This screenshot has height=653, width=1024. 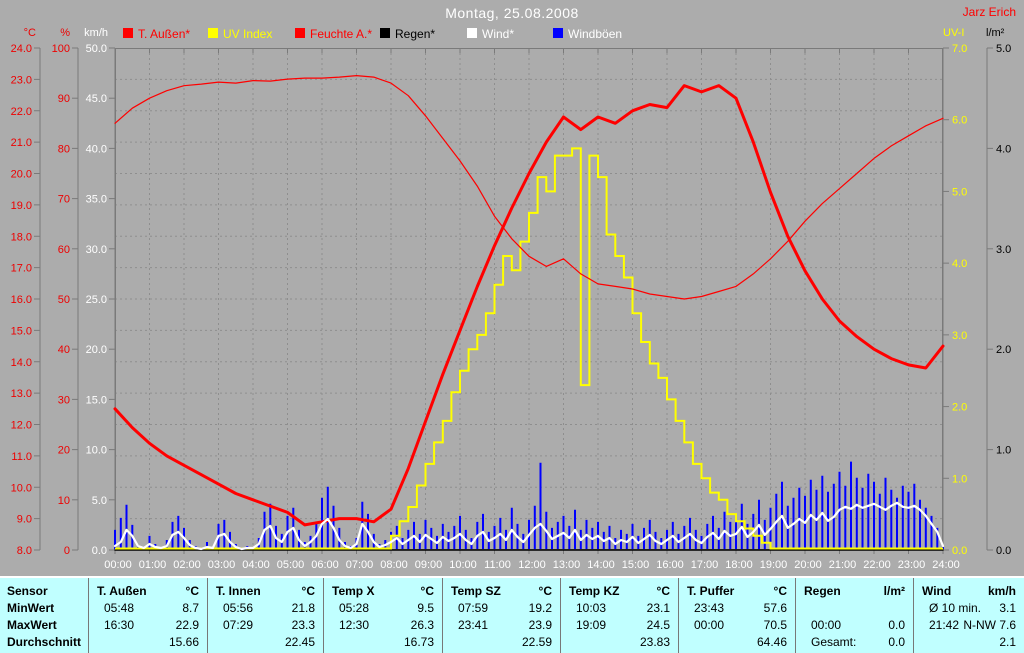 What do you see at coordinates (594, 591) in the screenshot?
I see `col-header: Temp KZ` at bounding box center [594, 591].